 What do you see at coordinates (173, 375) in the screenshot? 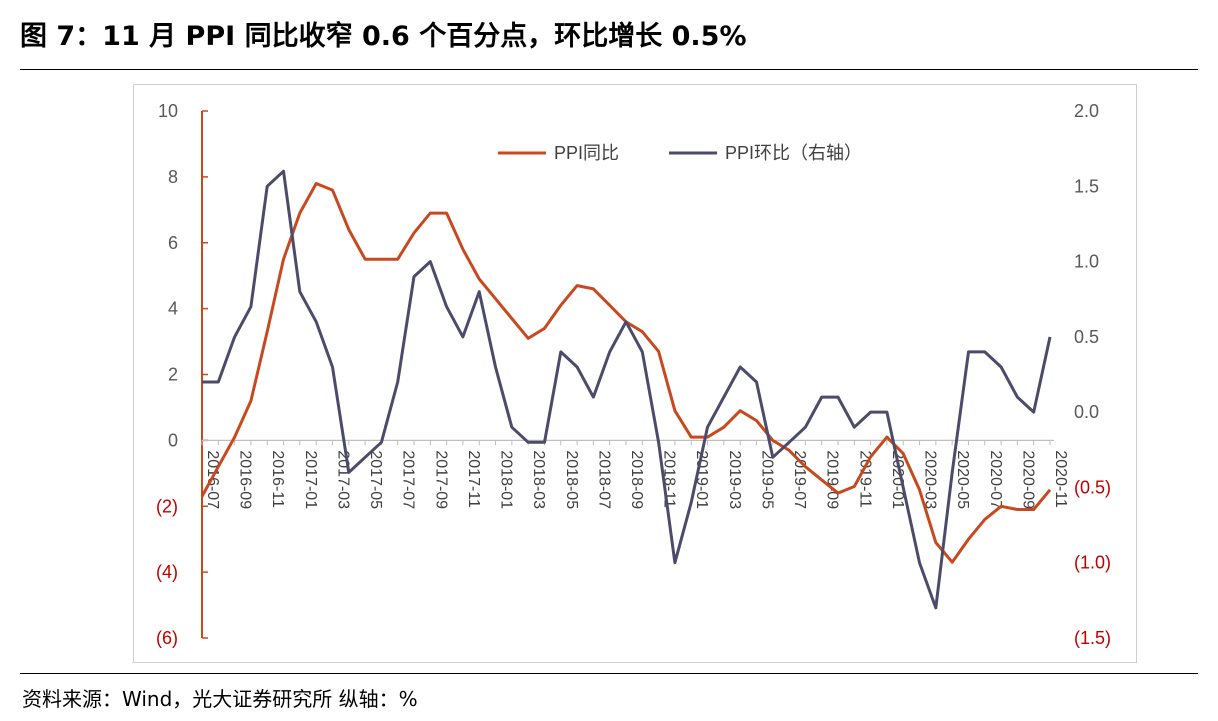
I see `left-axis-tick-label: 2` at bounding box center [173, 375].